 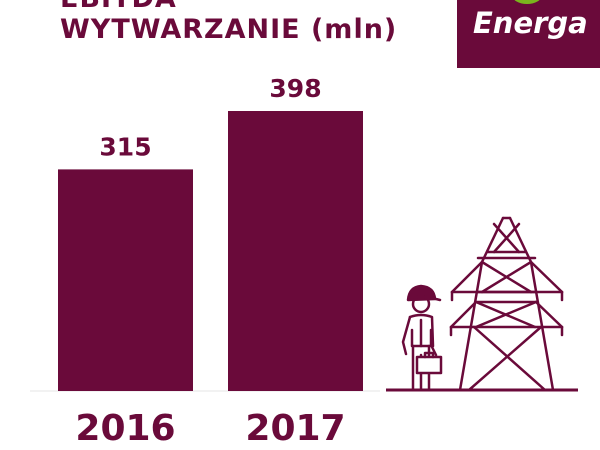 What do you see at coordinates (422, 338) in the screenshot?
I see `worker-with-briefcase-icon` at bounding box center [422, 338].